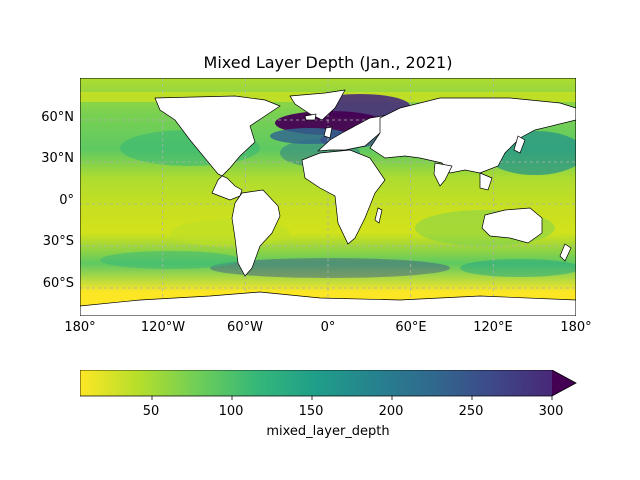 The width and height of the screenshot is (640, 480). I want to click on lon-label-120w: 120°W, so click(163, 327).